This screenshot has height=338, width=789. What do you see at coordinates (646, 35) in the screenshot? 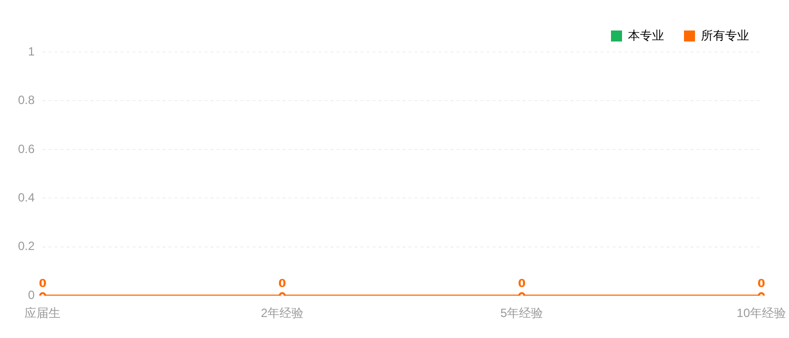
I see `legend-label: 本专业` at bounding box center [646, 35].